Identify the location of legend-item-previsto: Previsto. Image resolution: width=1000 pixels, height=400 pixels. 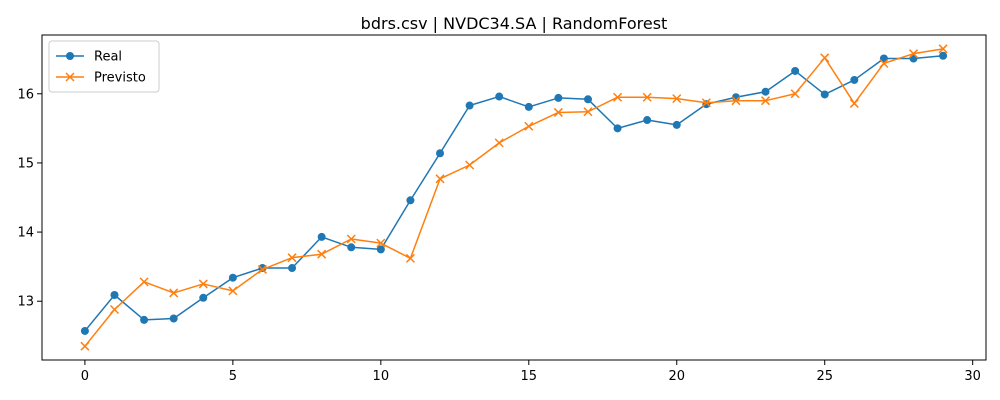
(101, 78).